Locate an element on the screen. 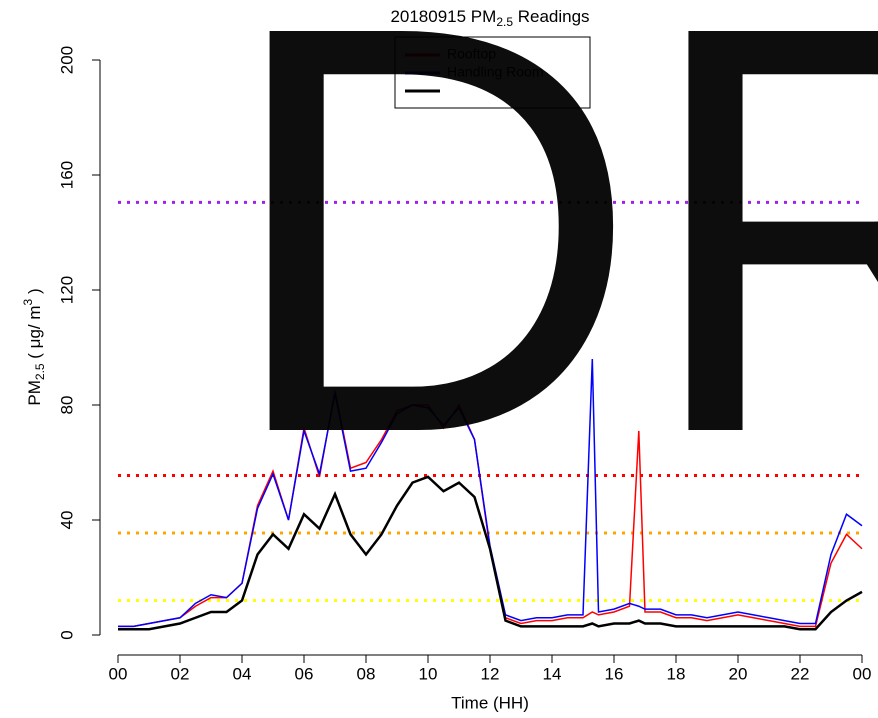 Image resolution: width=878 pixels, height=718 pixels. title-sub: 2.5 is located at coordinates (504, 22).